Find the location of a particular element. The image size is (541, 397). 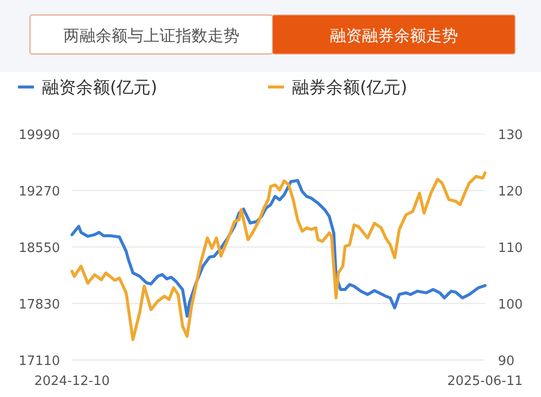

y2-tick-label: 100 is located at coordinates (510, 305).